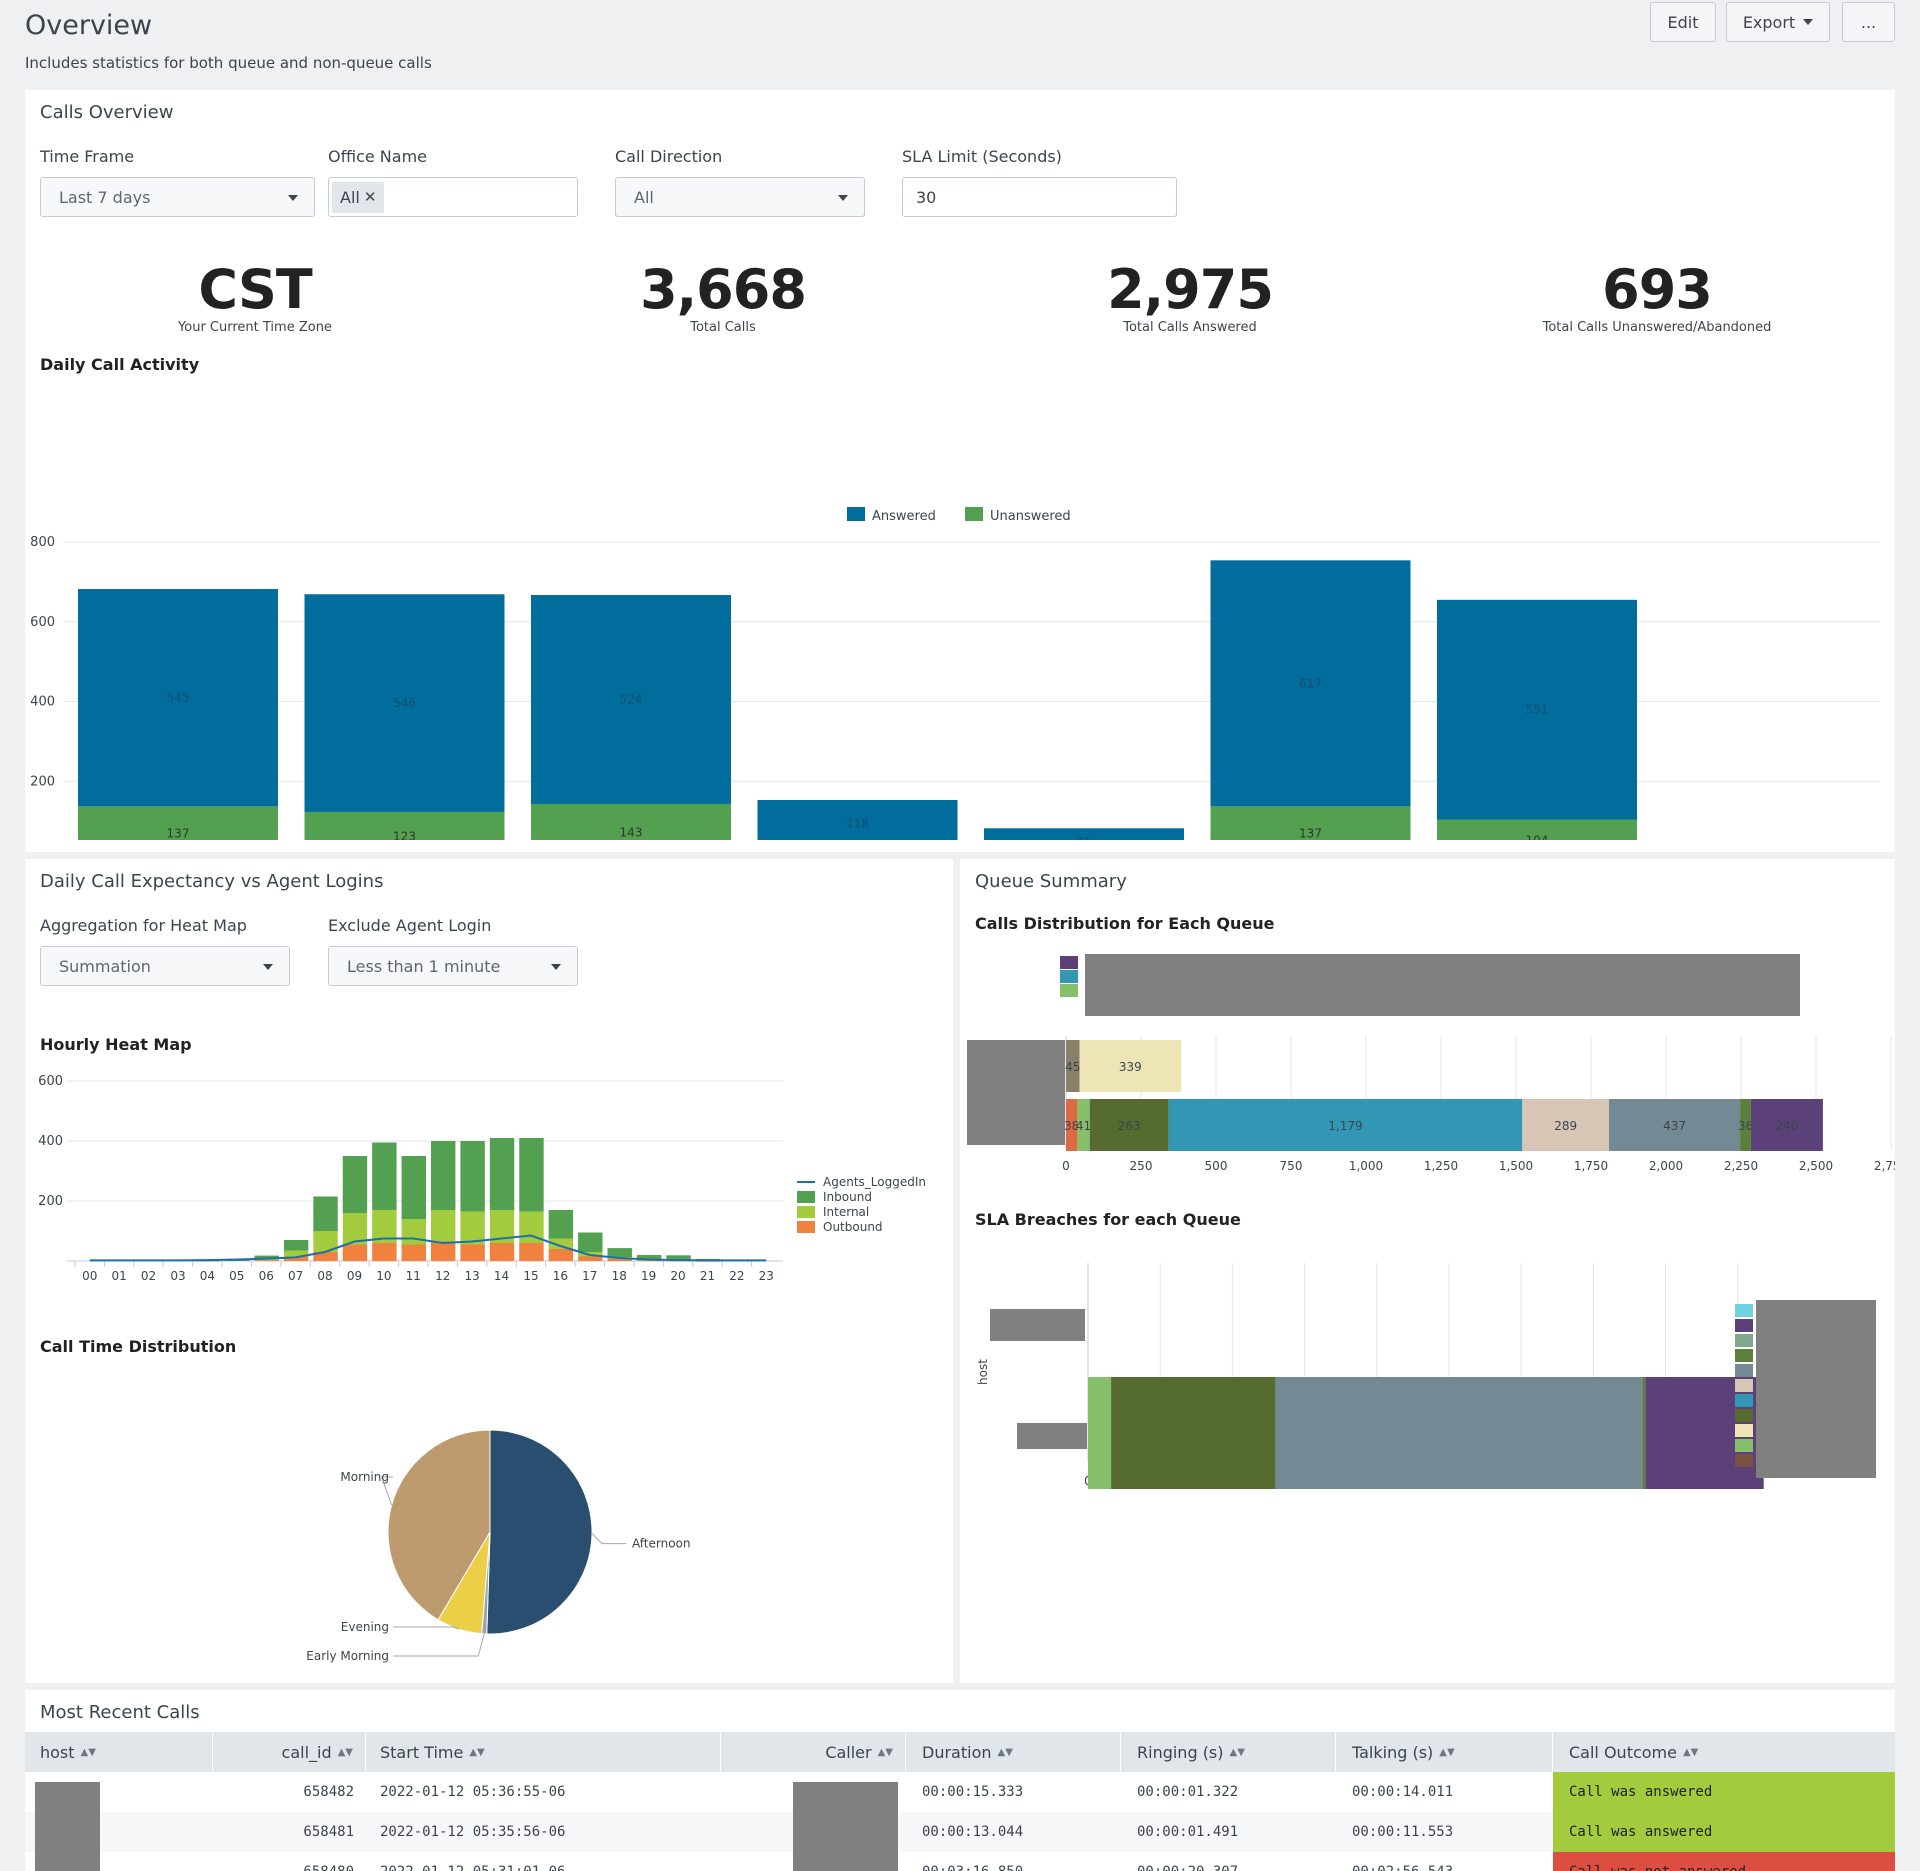 The width and height of the screenshot is (1920, 1871). I want to click on pie-label: Early Morning, so click(347, 1656).